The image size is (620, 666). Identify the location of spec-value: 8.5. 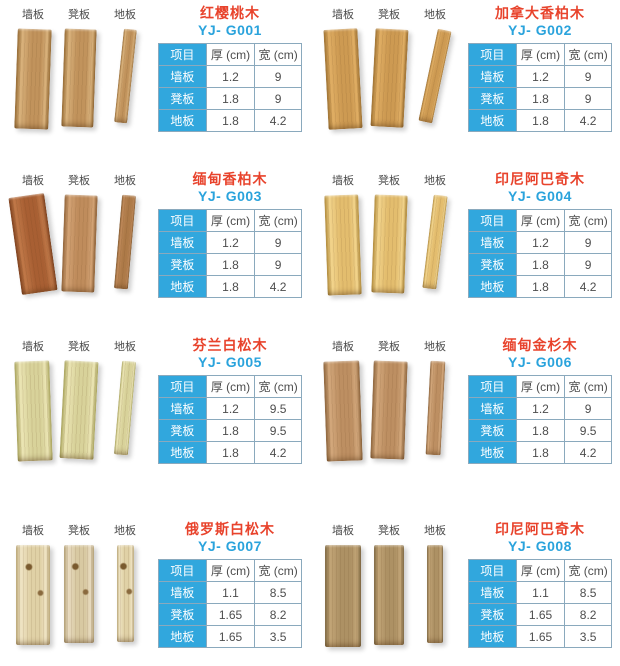
(588, 592).